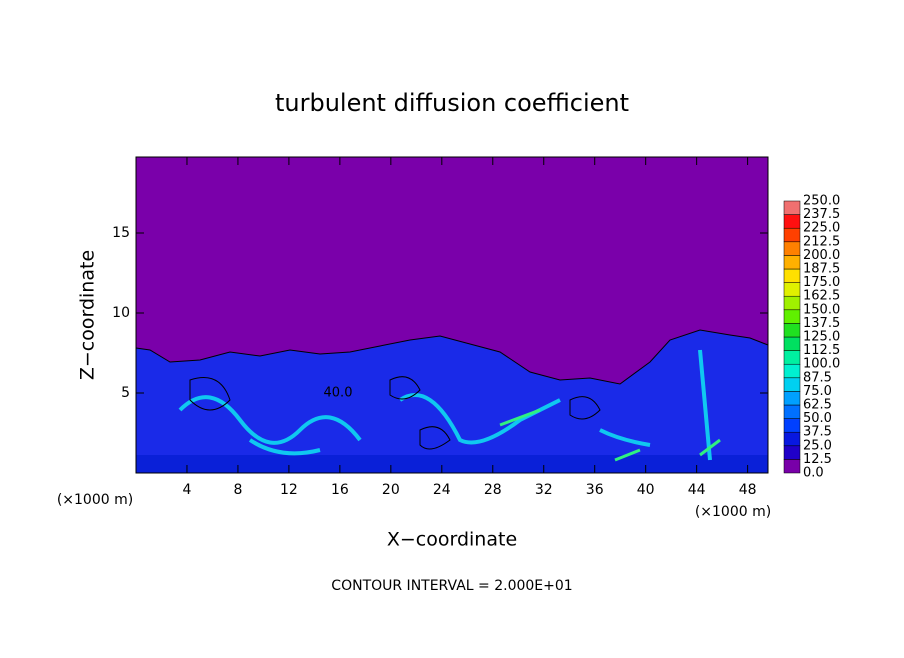 Image resolution: width=904 pixels, height=658 pixels. Describe the element at coordinates (595, 490) in the screenshot. I see `x-tick-label: 36` at that location.